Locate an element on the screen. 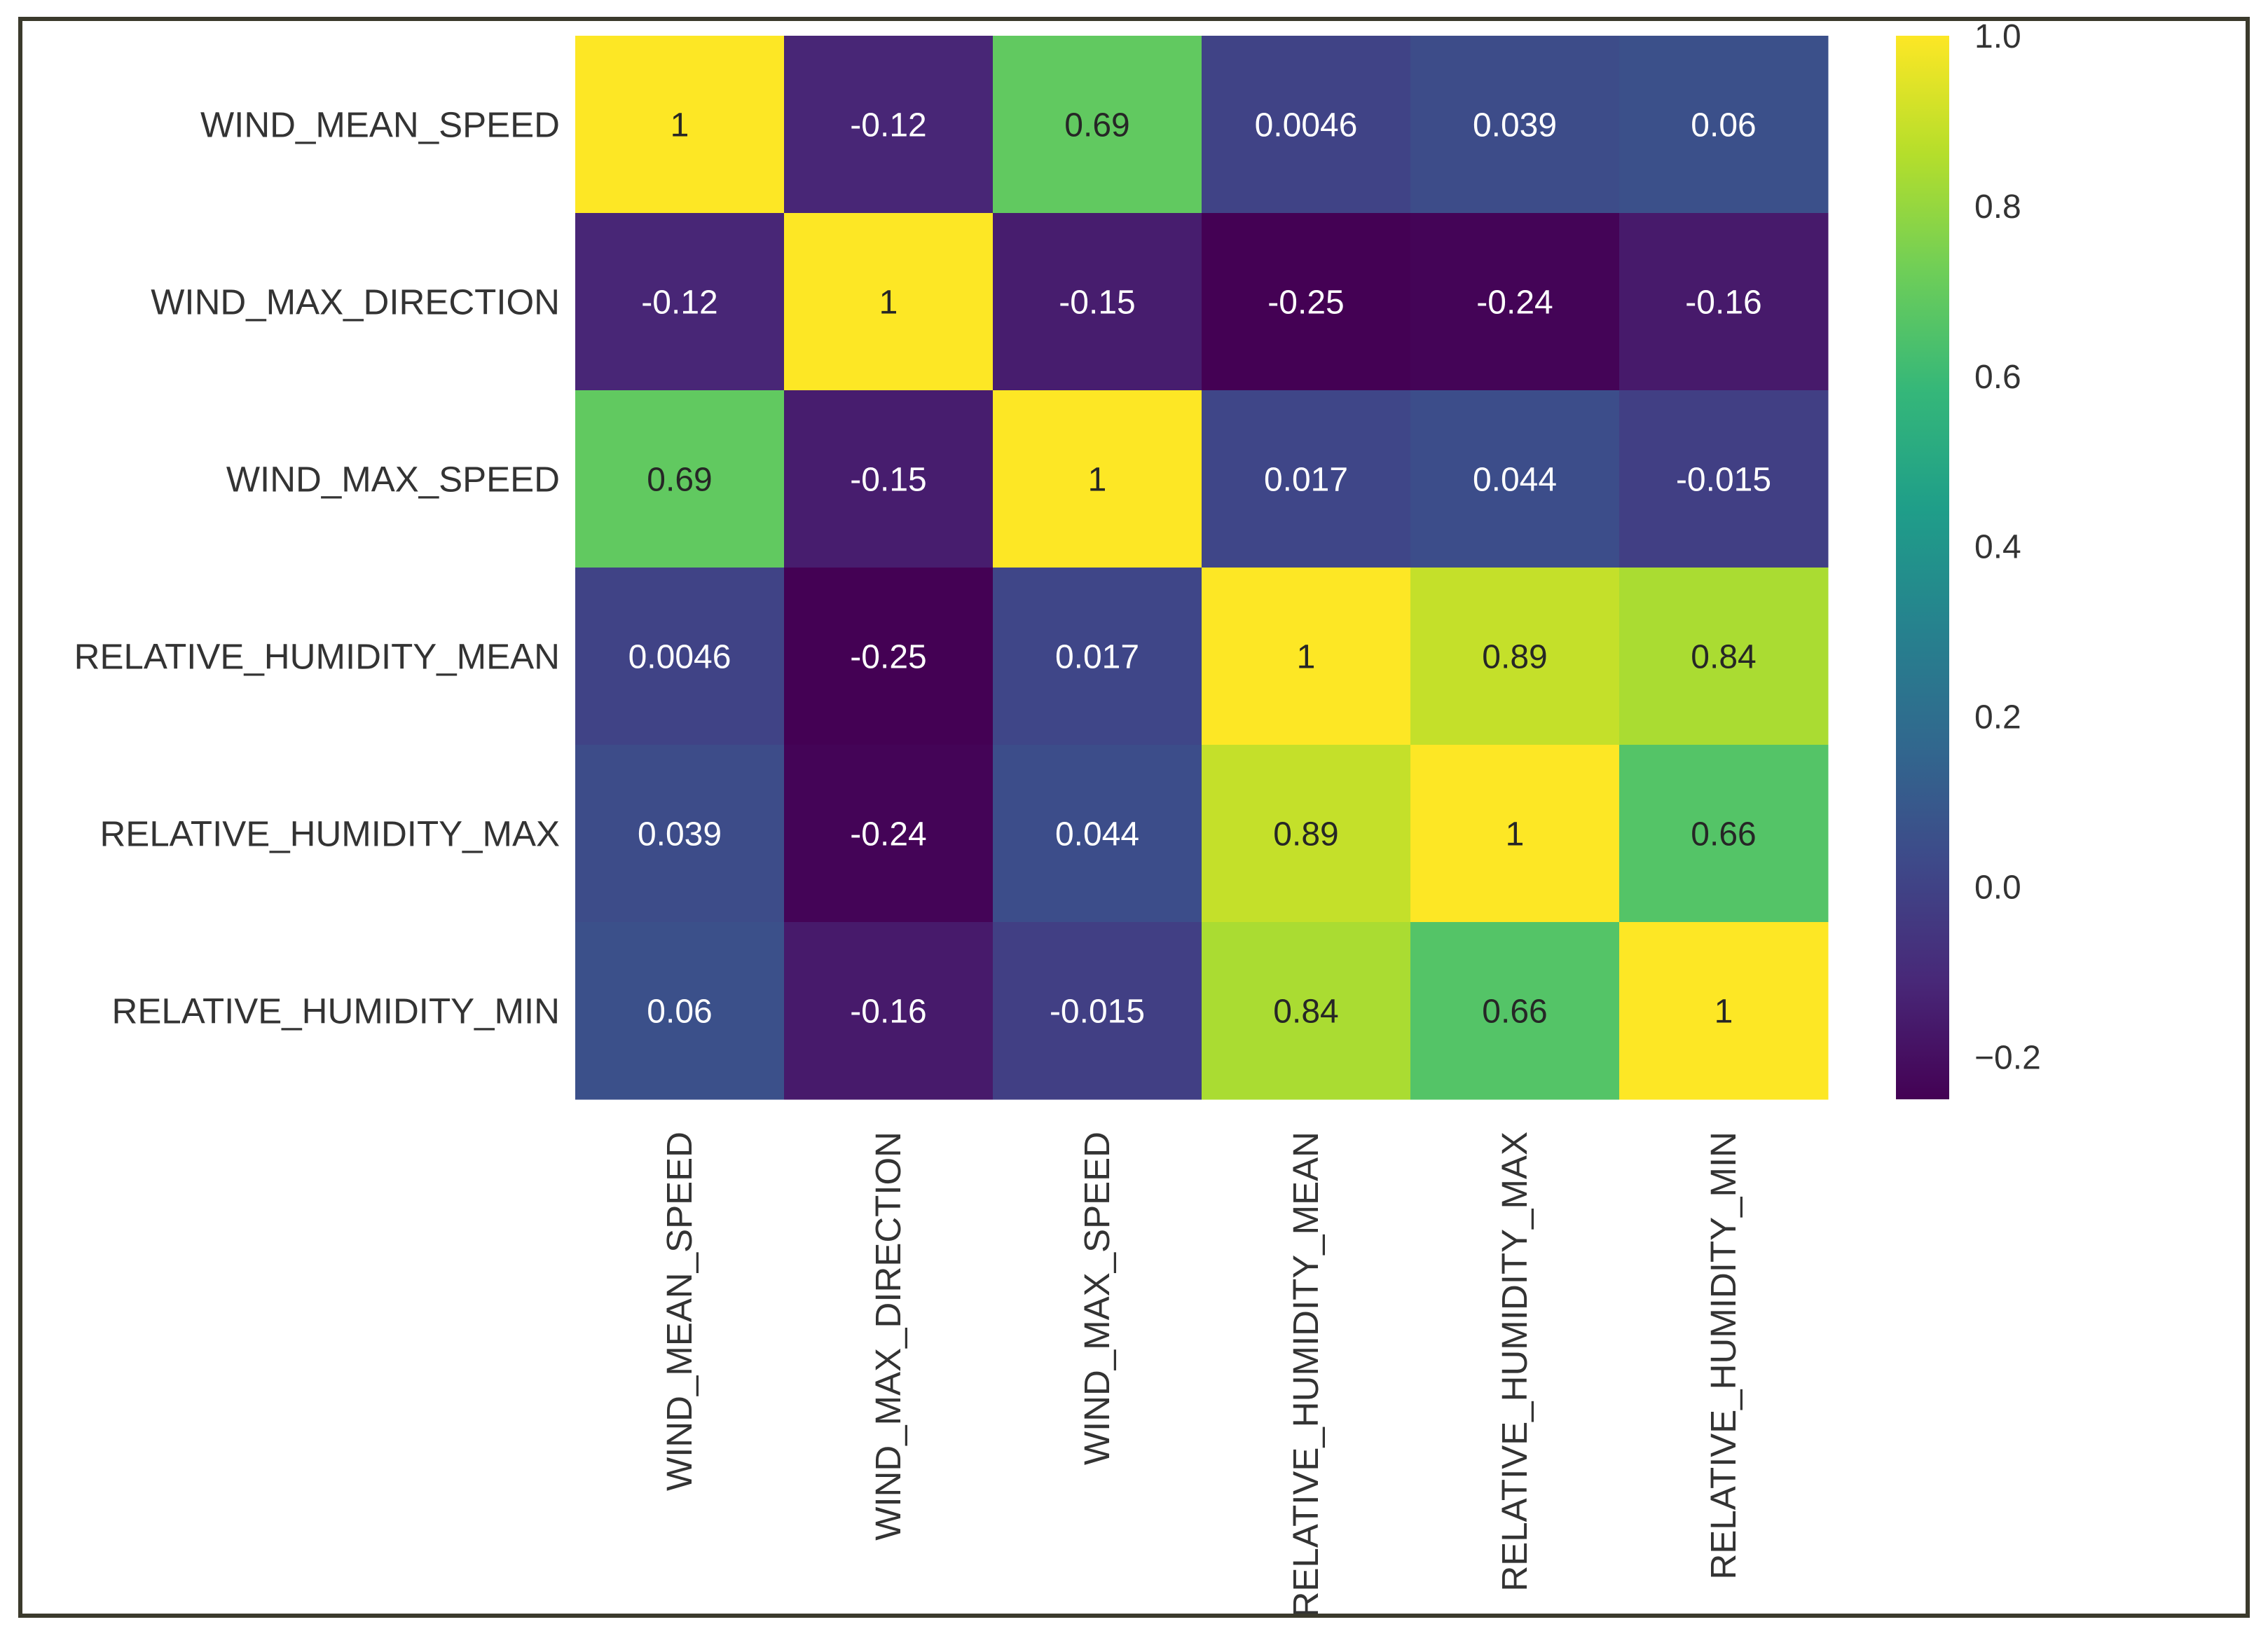  y-tick-label: RELATIVE_HUMIDITY_MIN is located at coordinates (336, 1011).